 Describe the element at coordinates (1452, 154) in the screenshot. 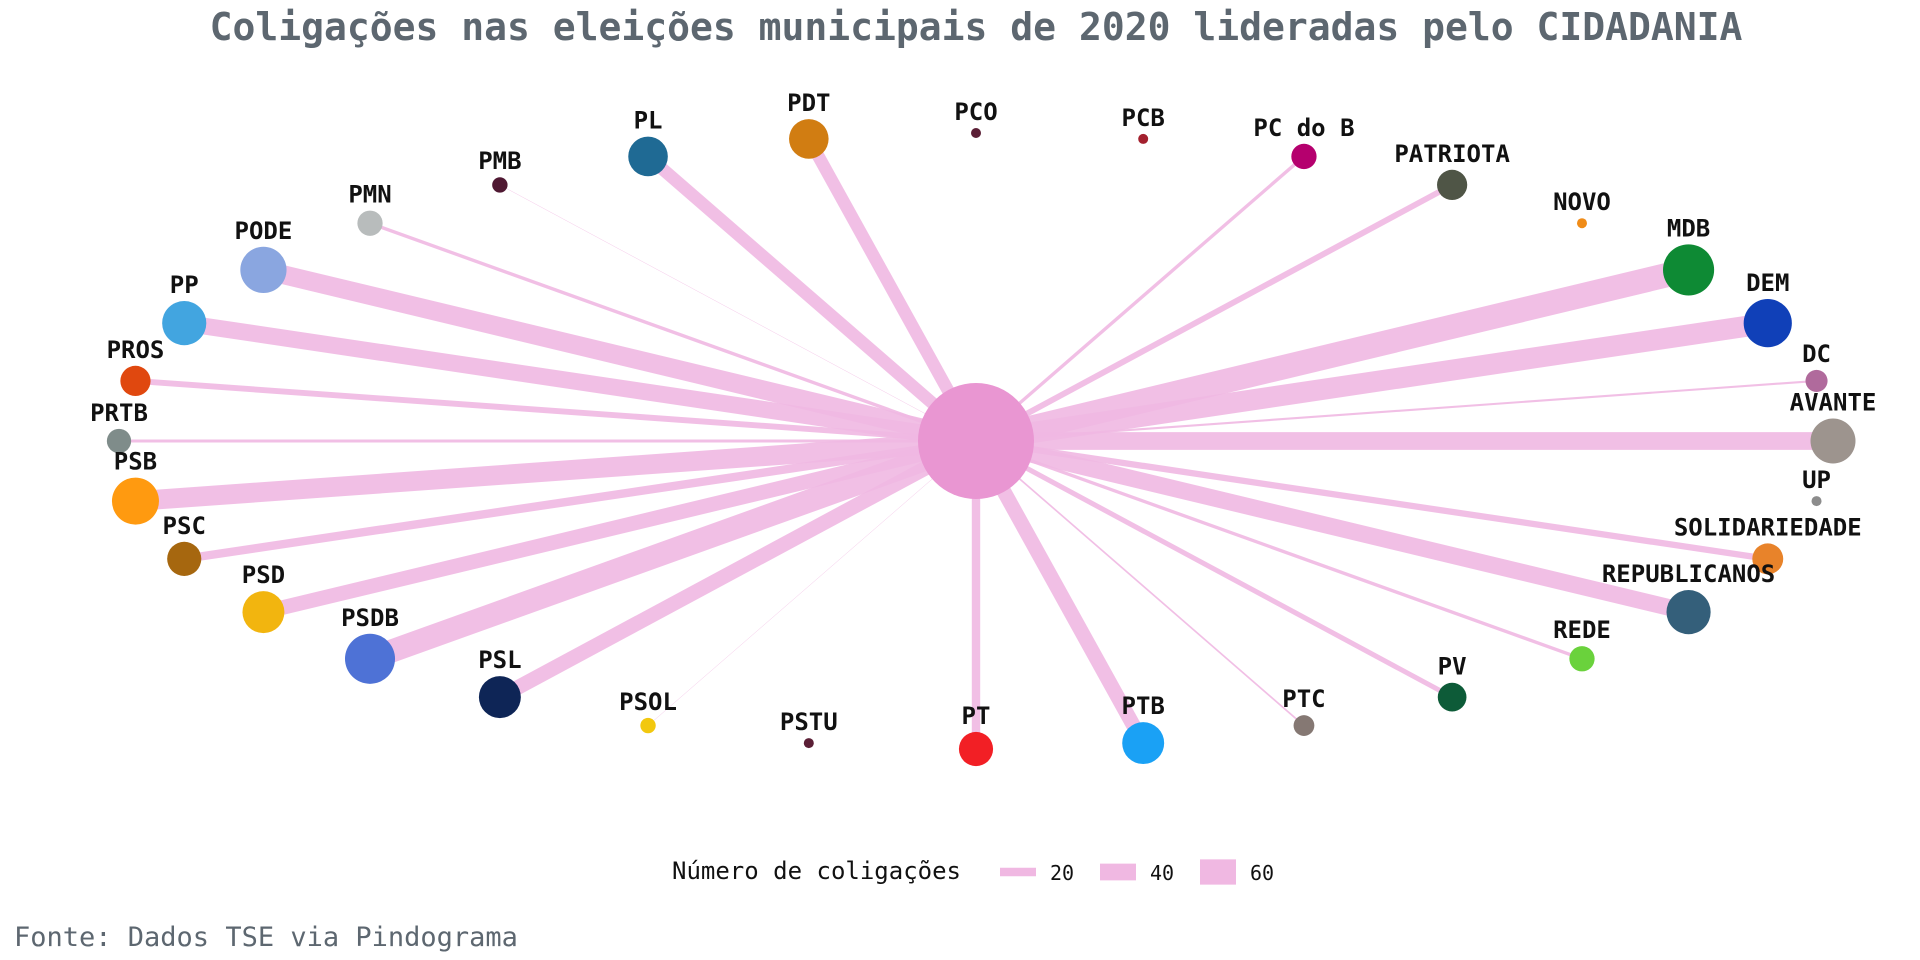

I see `node-label-patriota: PATRIOTA` at that location.